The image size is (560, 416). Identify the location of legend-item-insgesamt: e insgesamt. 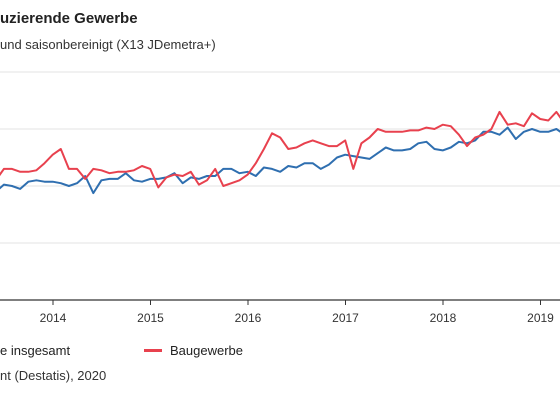
(35, 350).